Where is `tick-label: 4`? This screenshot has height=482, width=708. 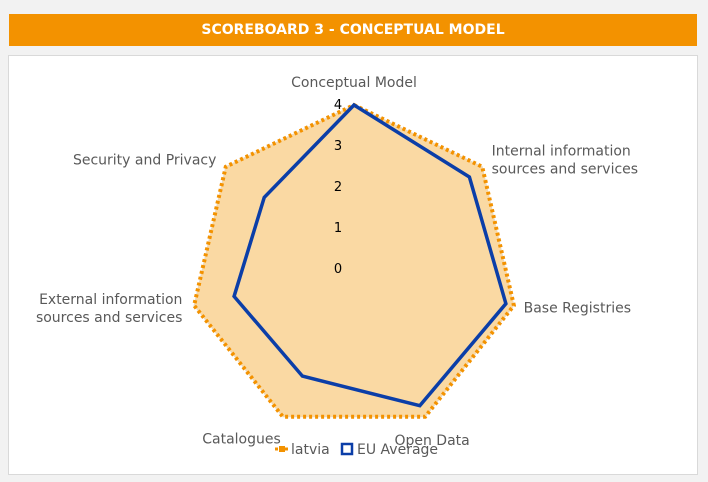
tick-label: 4 is located at coordinates (338, 105).